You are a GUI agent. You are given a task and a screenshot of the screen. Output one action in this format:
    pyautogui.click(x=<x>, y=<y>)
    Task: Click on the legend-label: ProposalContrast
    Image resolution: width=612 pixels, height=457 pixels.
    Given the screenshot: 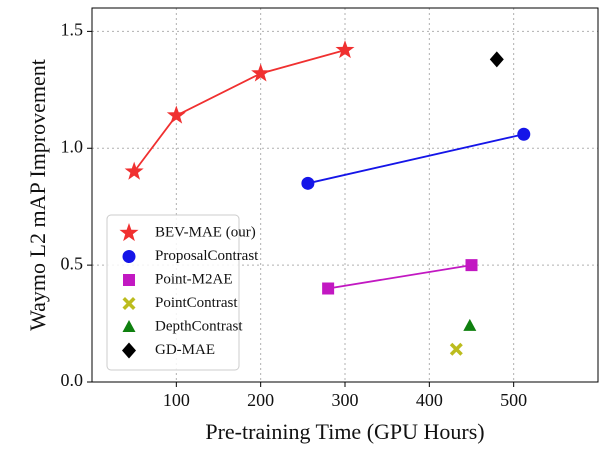 What is the action you would take?
    pyautogui.click(x=207, y=256)
    